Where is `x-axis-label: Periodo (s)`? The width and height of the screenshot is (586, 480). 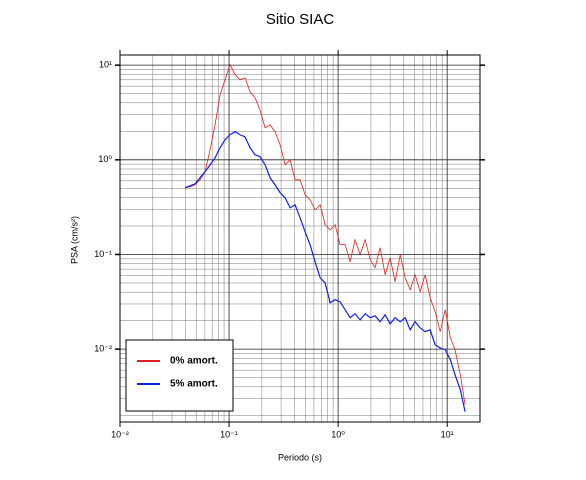 x-axis-label: Periodo (s) is located at coordinates (300, 457).